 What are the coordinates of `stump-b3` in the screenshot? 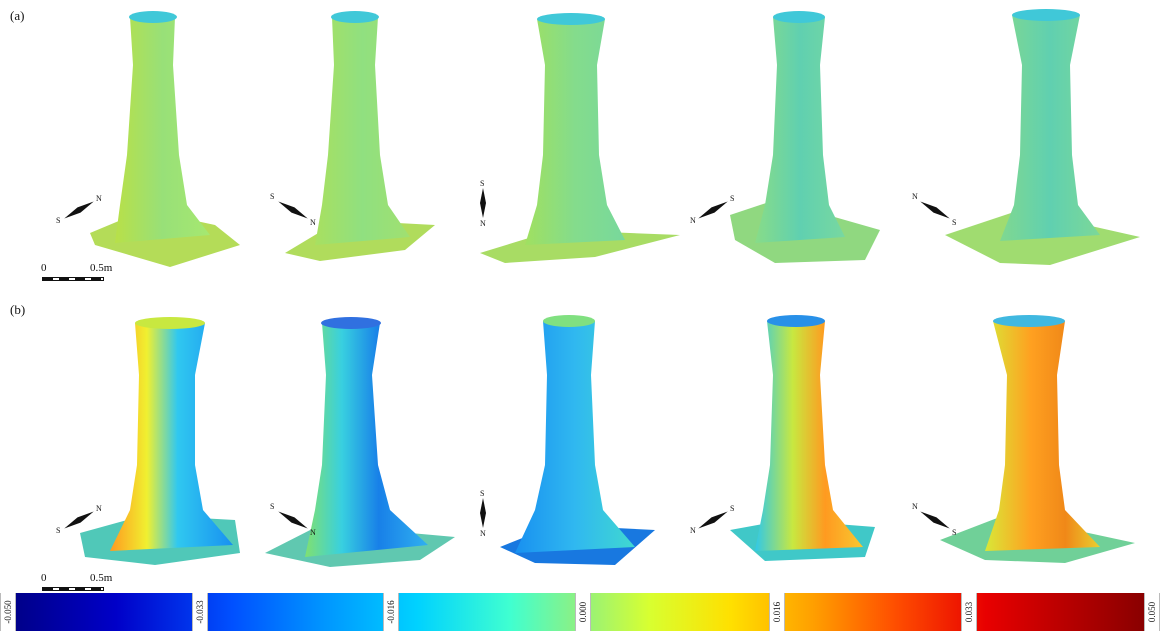 It's located at (577, 440).